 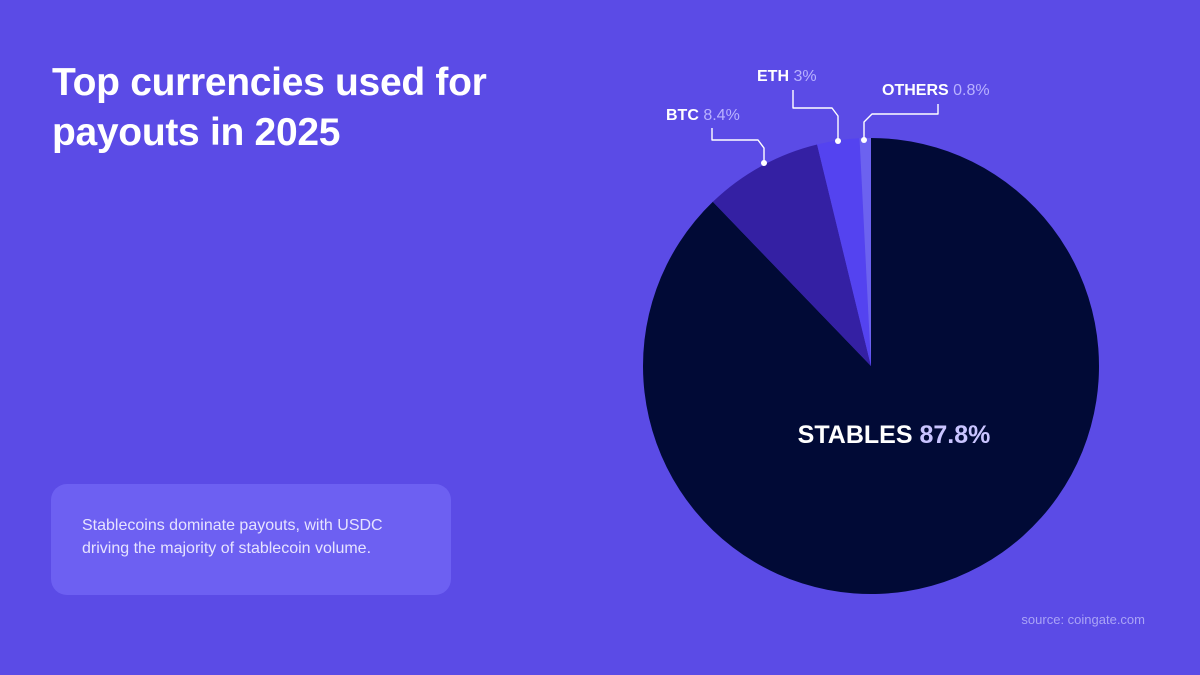 What do you see at coordinates (859, 435) in the screenshot?
I see `slice-label-name: STABLES` at bounding box center [859, 435].